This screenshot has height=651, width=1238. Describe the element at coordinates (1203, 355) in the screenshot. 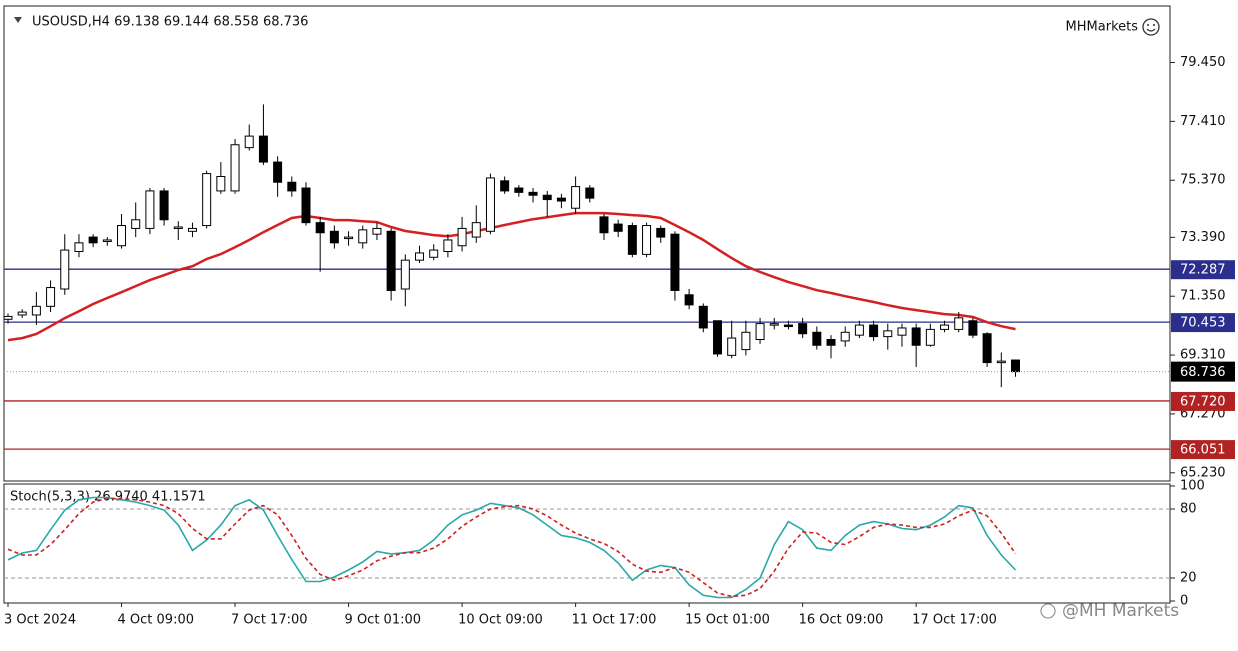

I see `y-tick-label: 69.310` at that location.